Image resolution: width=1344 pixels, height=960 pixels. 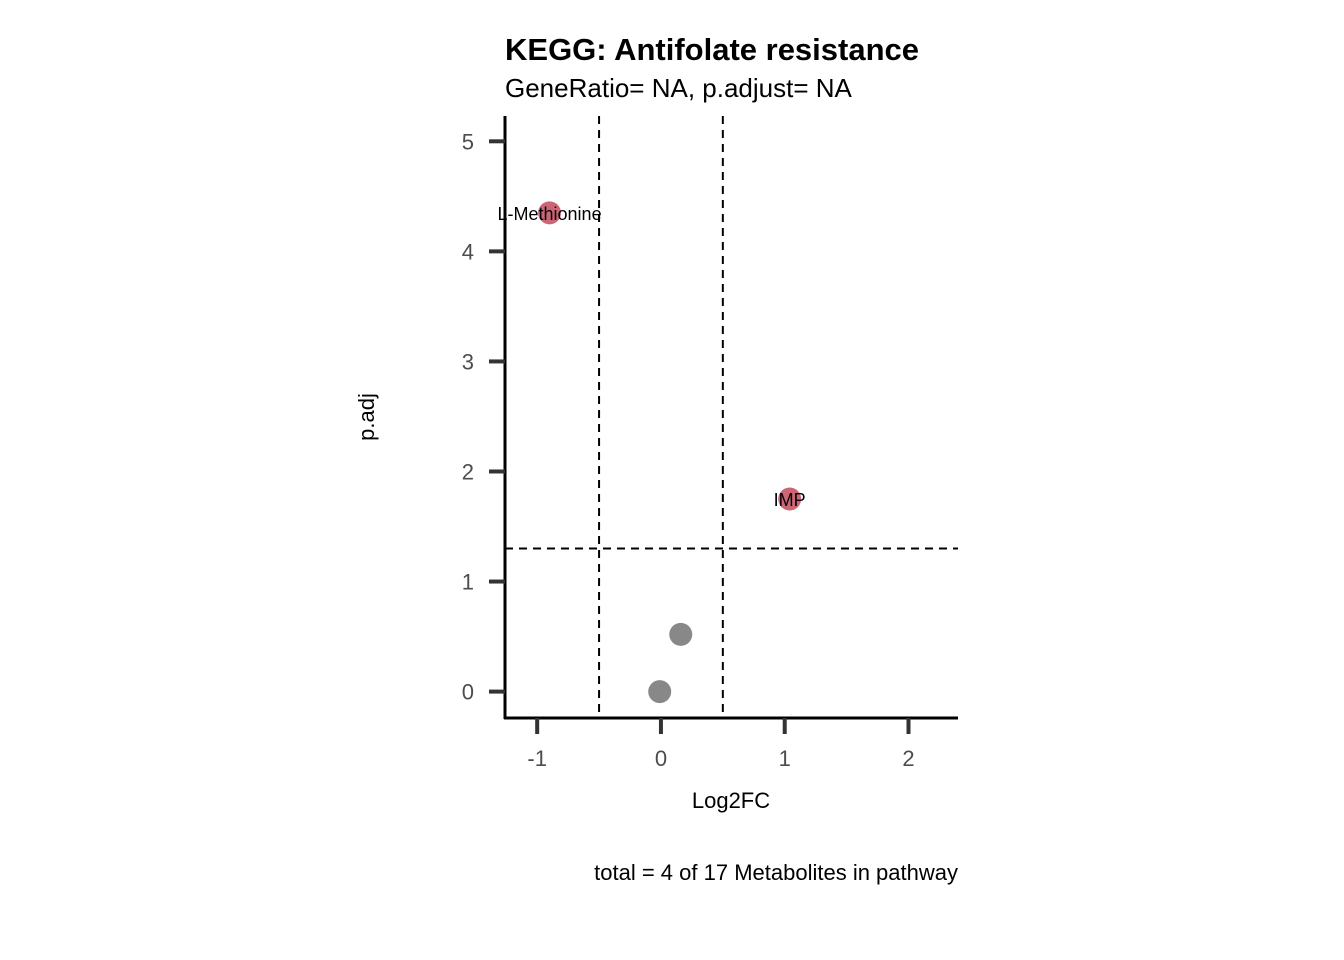 I want to click on chart-title: KEGG: Antifolate resistance, so click(x=712, y=49).